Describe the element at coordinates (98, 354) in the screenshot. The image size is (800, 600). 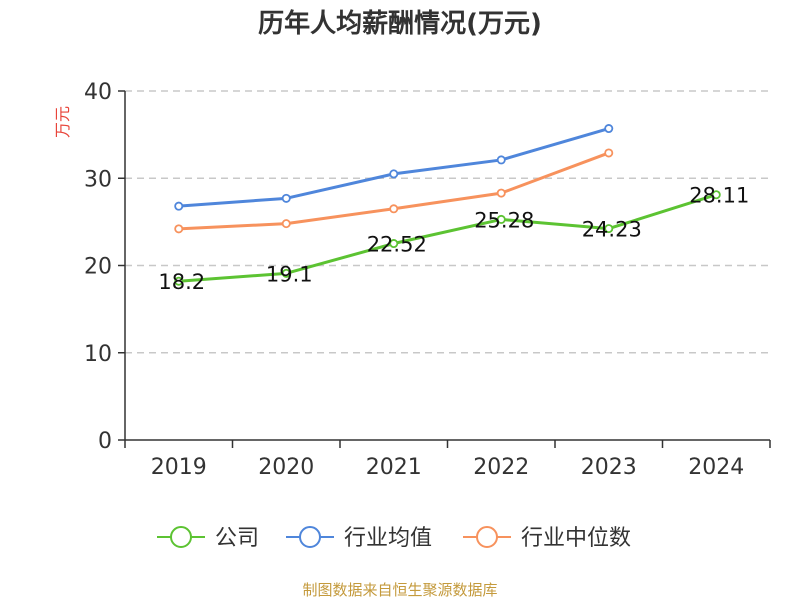
I see `y-tick-label: 10` at that location.